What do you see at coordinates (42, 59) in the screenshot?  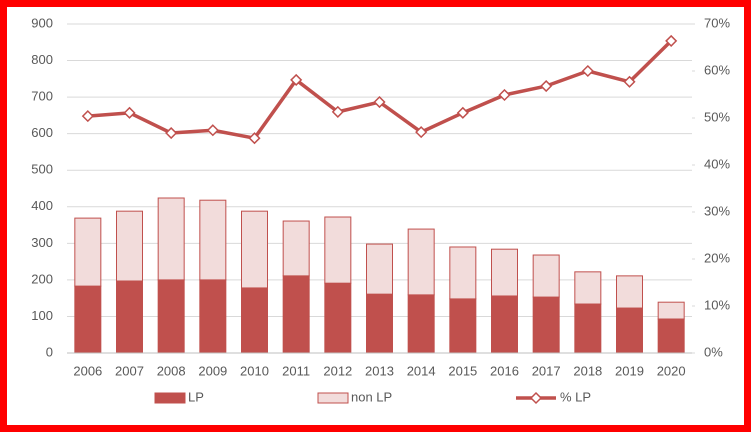 I see `y-tick-label: 800` at bounding box center [42, 59].